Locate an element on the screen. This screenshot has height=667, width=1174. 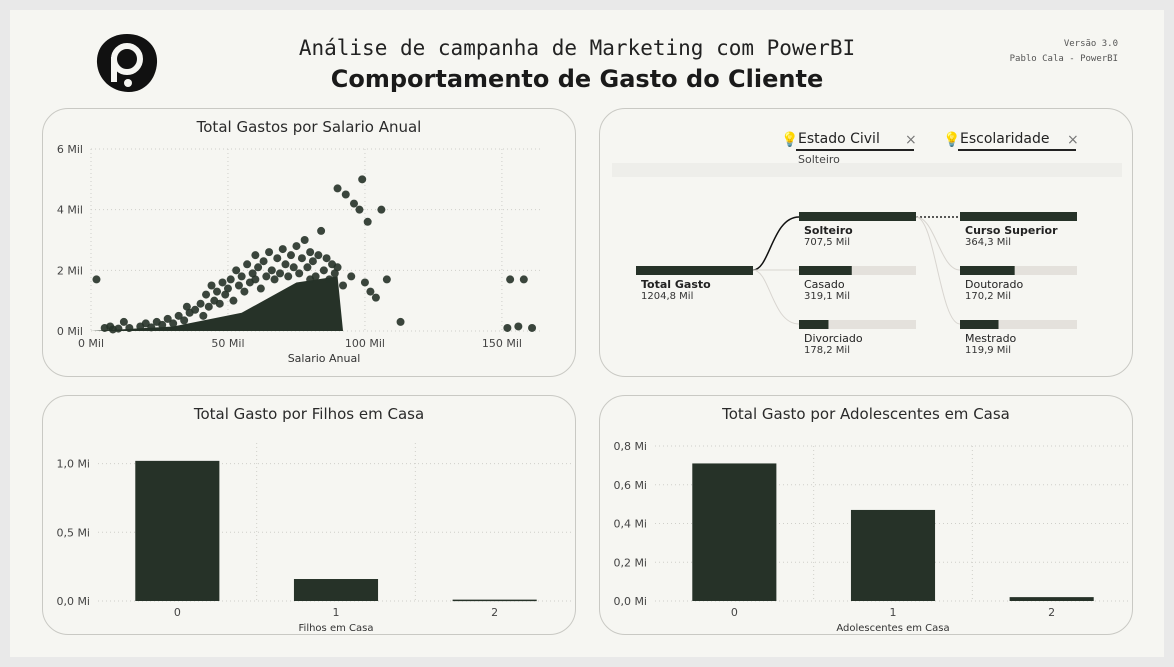
y-tick-label: 2 Mil is located at coordinates (70, 270).